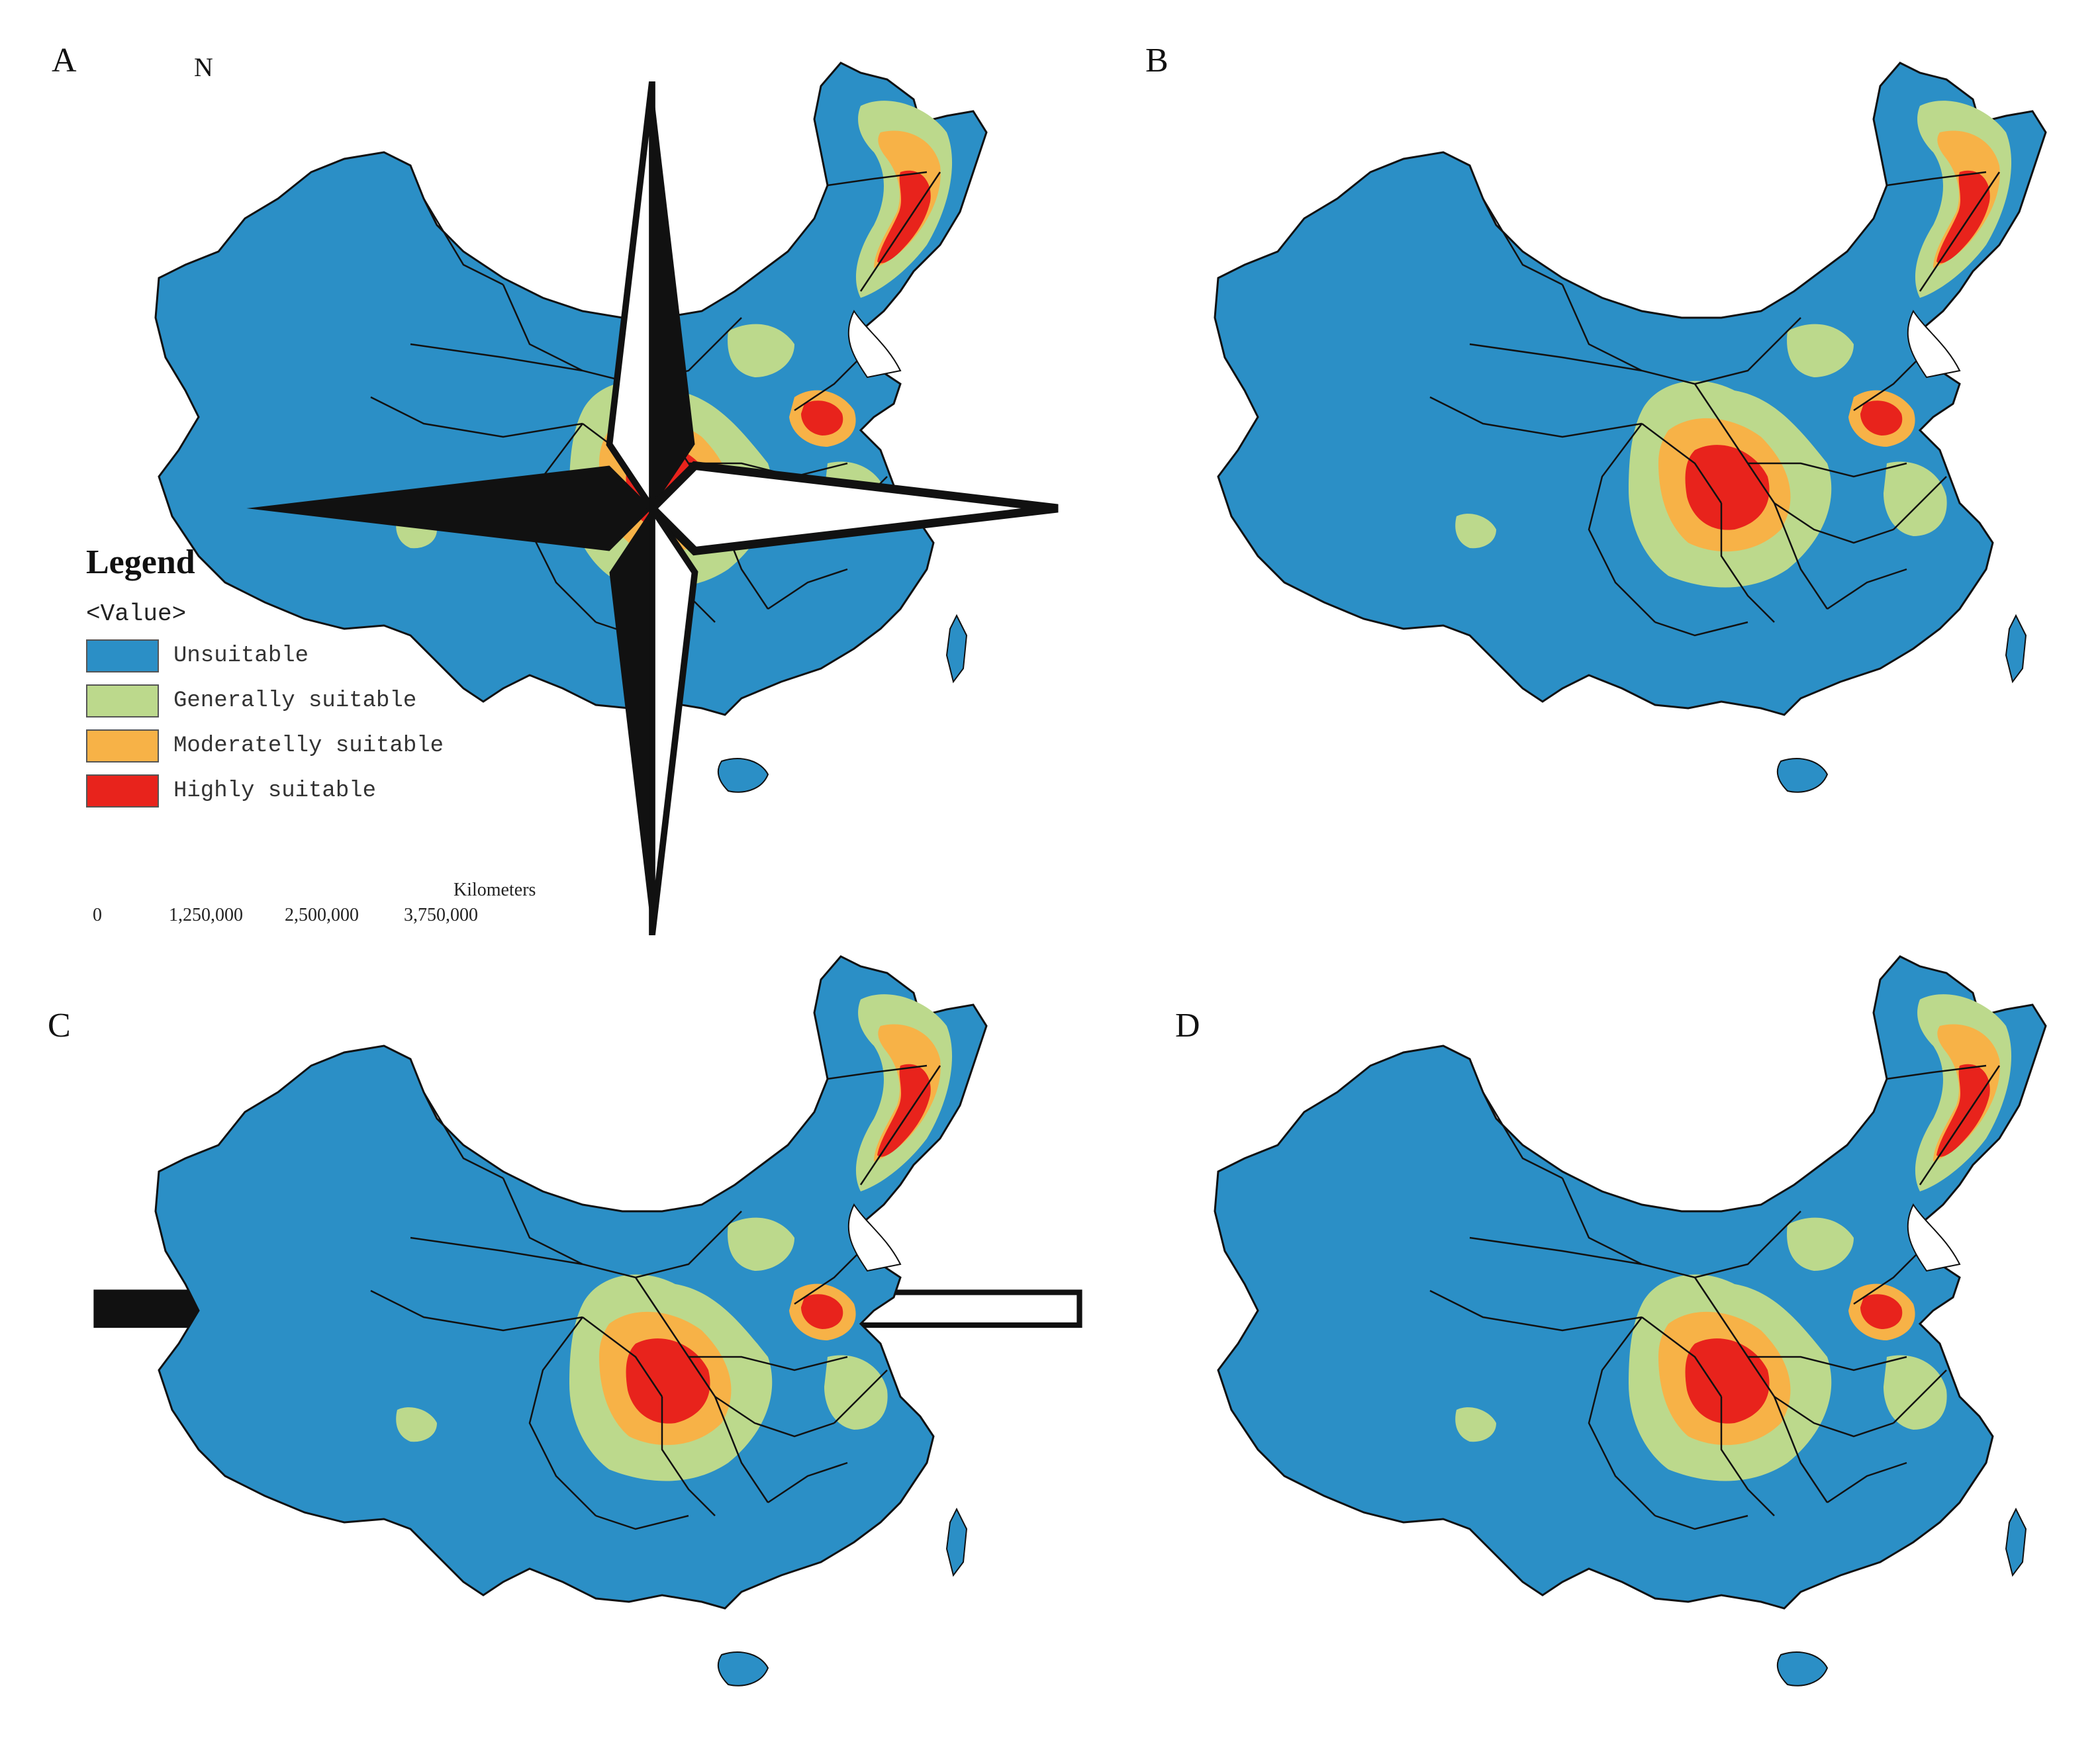 This screenshot has height=1758, width=2100. Describe the element at coordinates (140, 562) in the screenshot. I see `legend-title: Legend` at that location.